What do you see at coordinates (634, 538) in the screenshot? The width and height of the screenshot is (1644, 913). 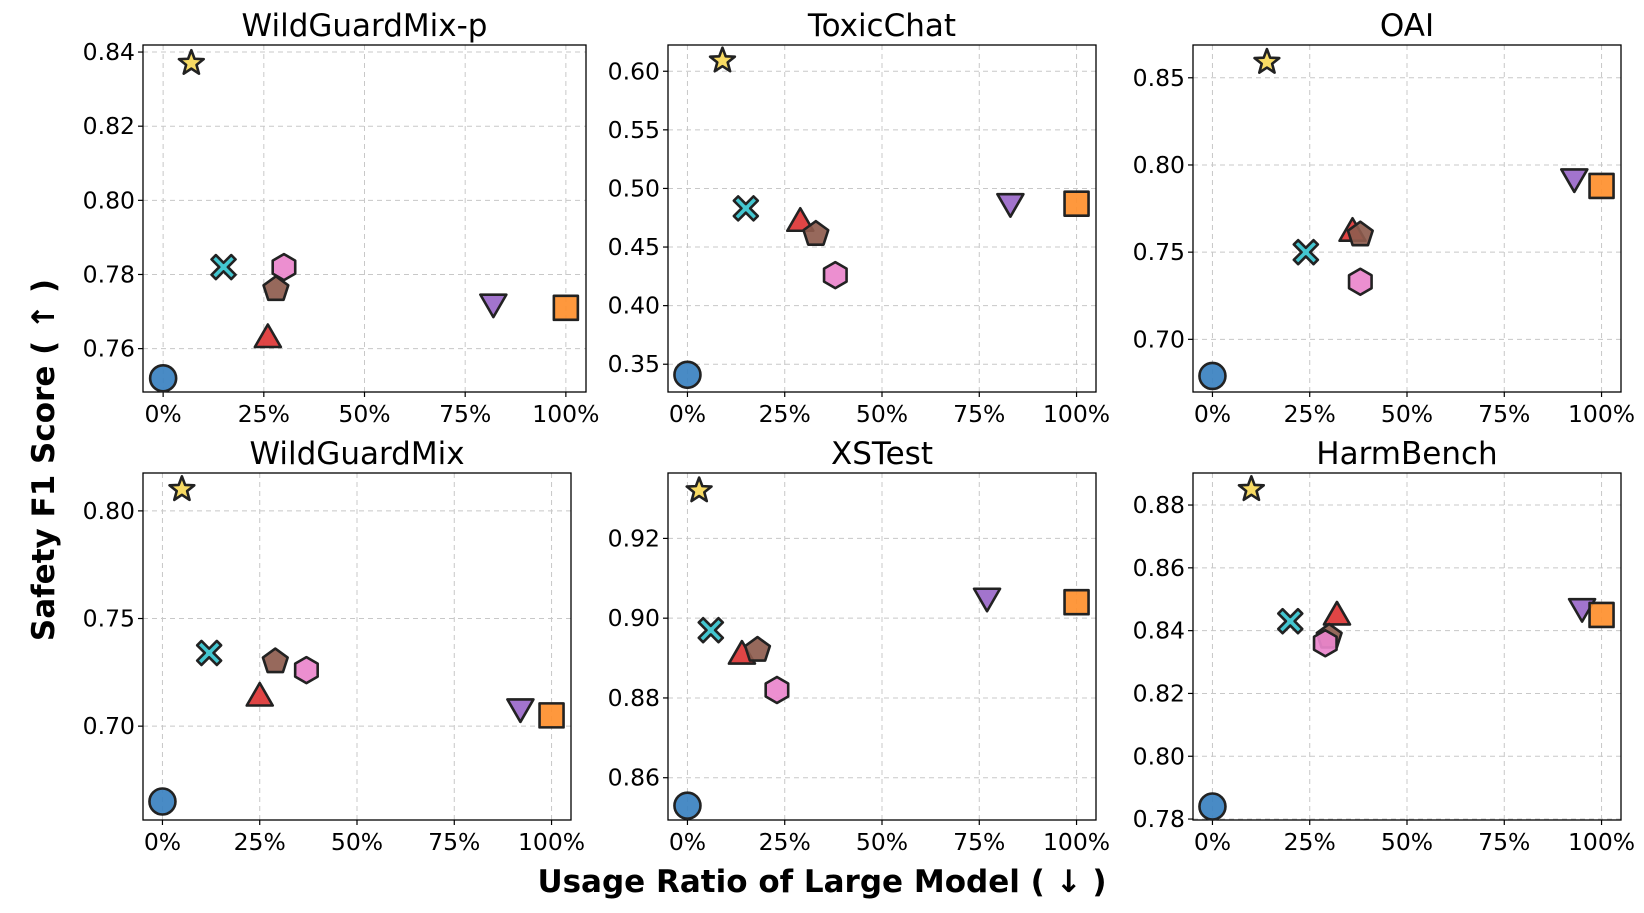 I see `y-tick-label: 0.92` at bounding box center [634, 538].